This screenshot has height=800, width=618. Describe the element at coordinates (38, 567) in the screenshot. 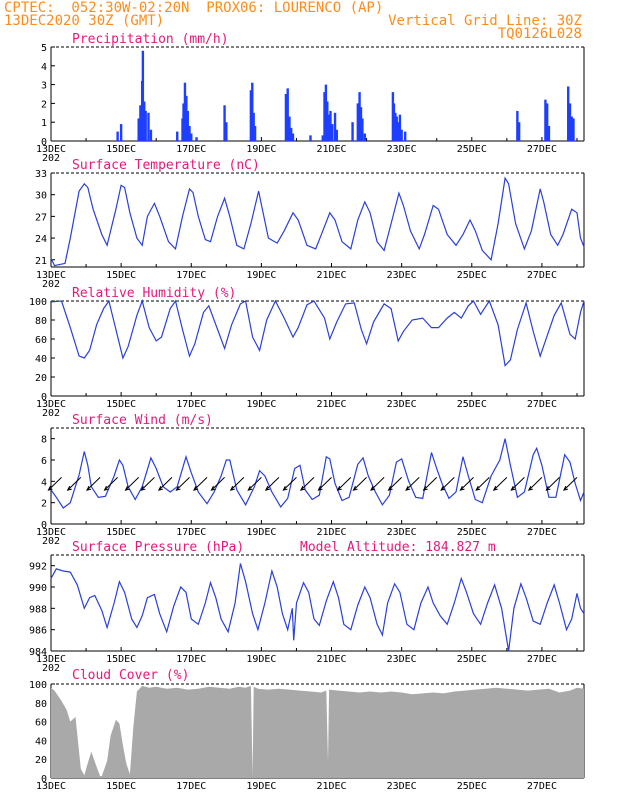

I see `y-tick-label: 992` at that location.